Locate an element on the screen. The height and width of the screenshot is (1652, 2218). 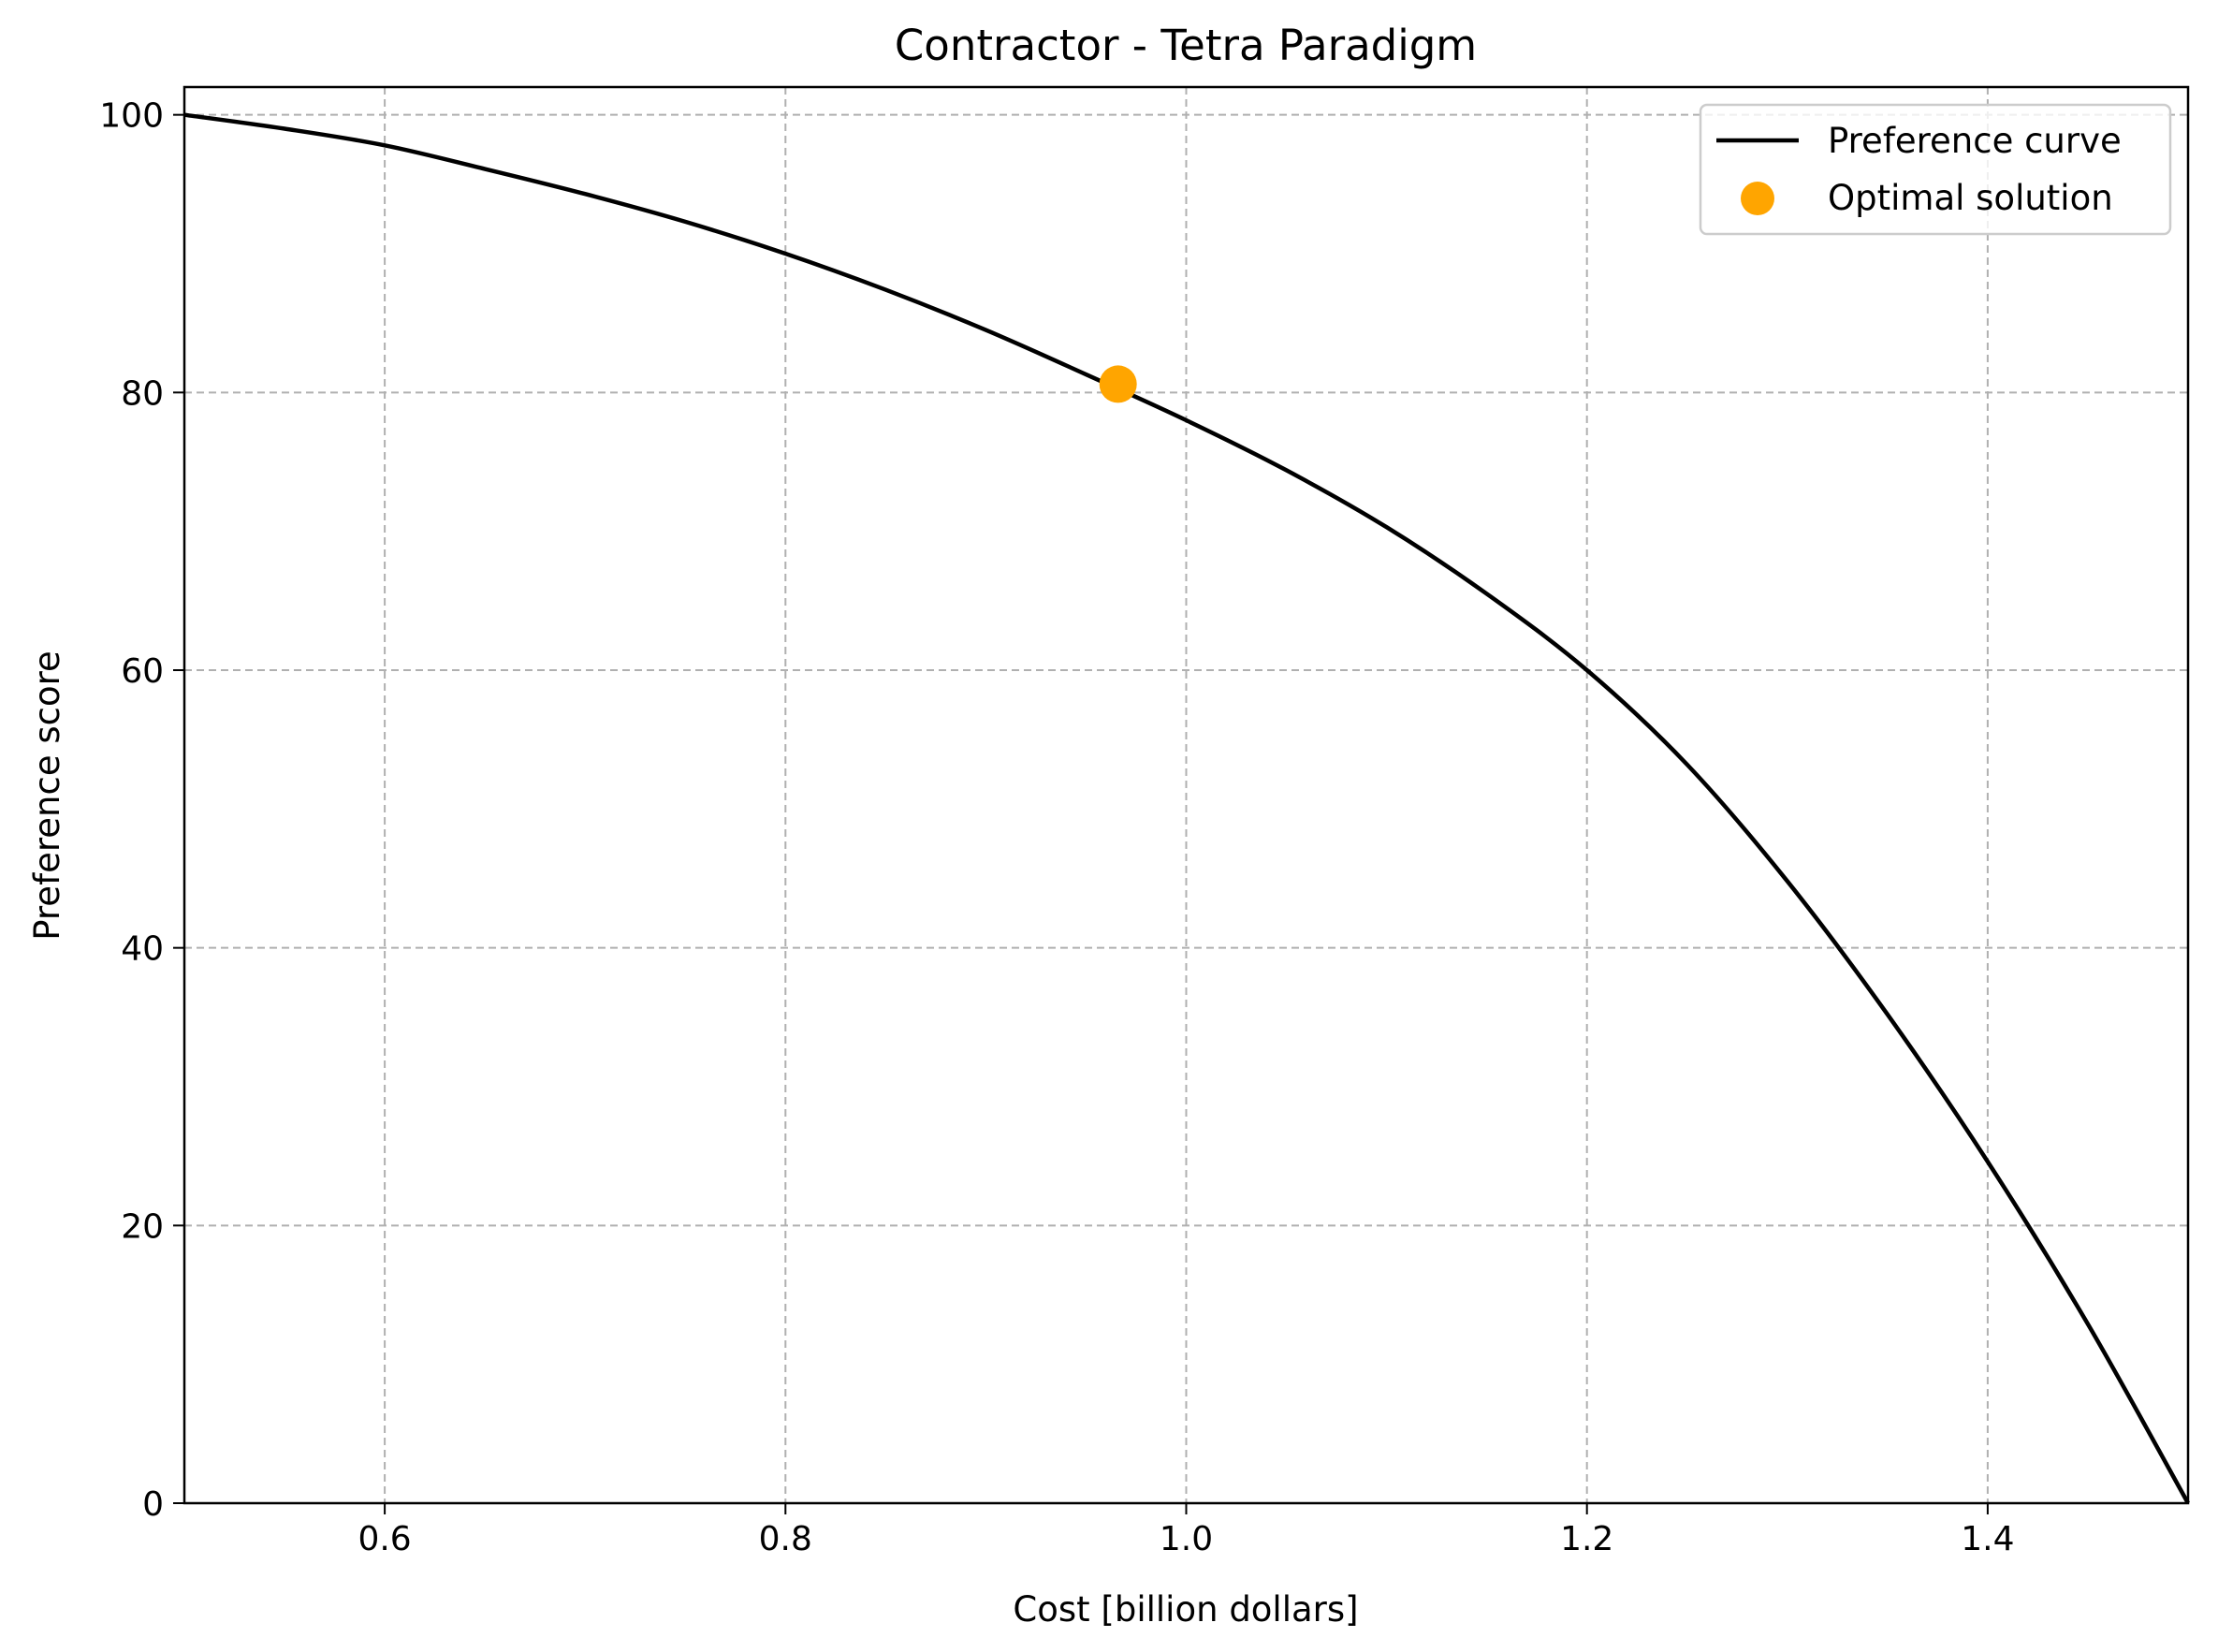
legend: Preference curve Optimal solution is located at coordinates (1936, 169).